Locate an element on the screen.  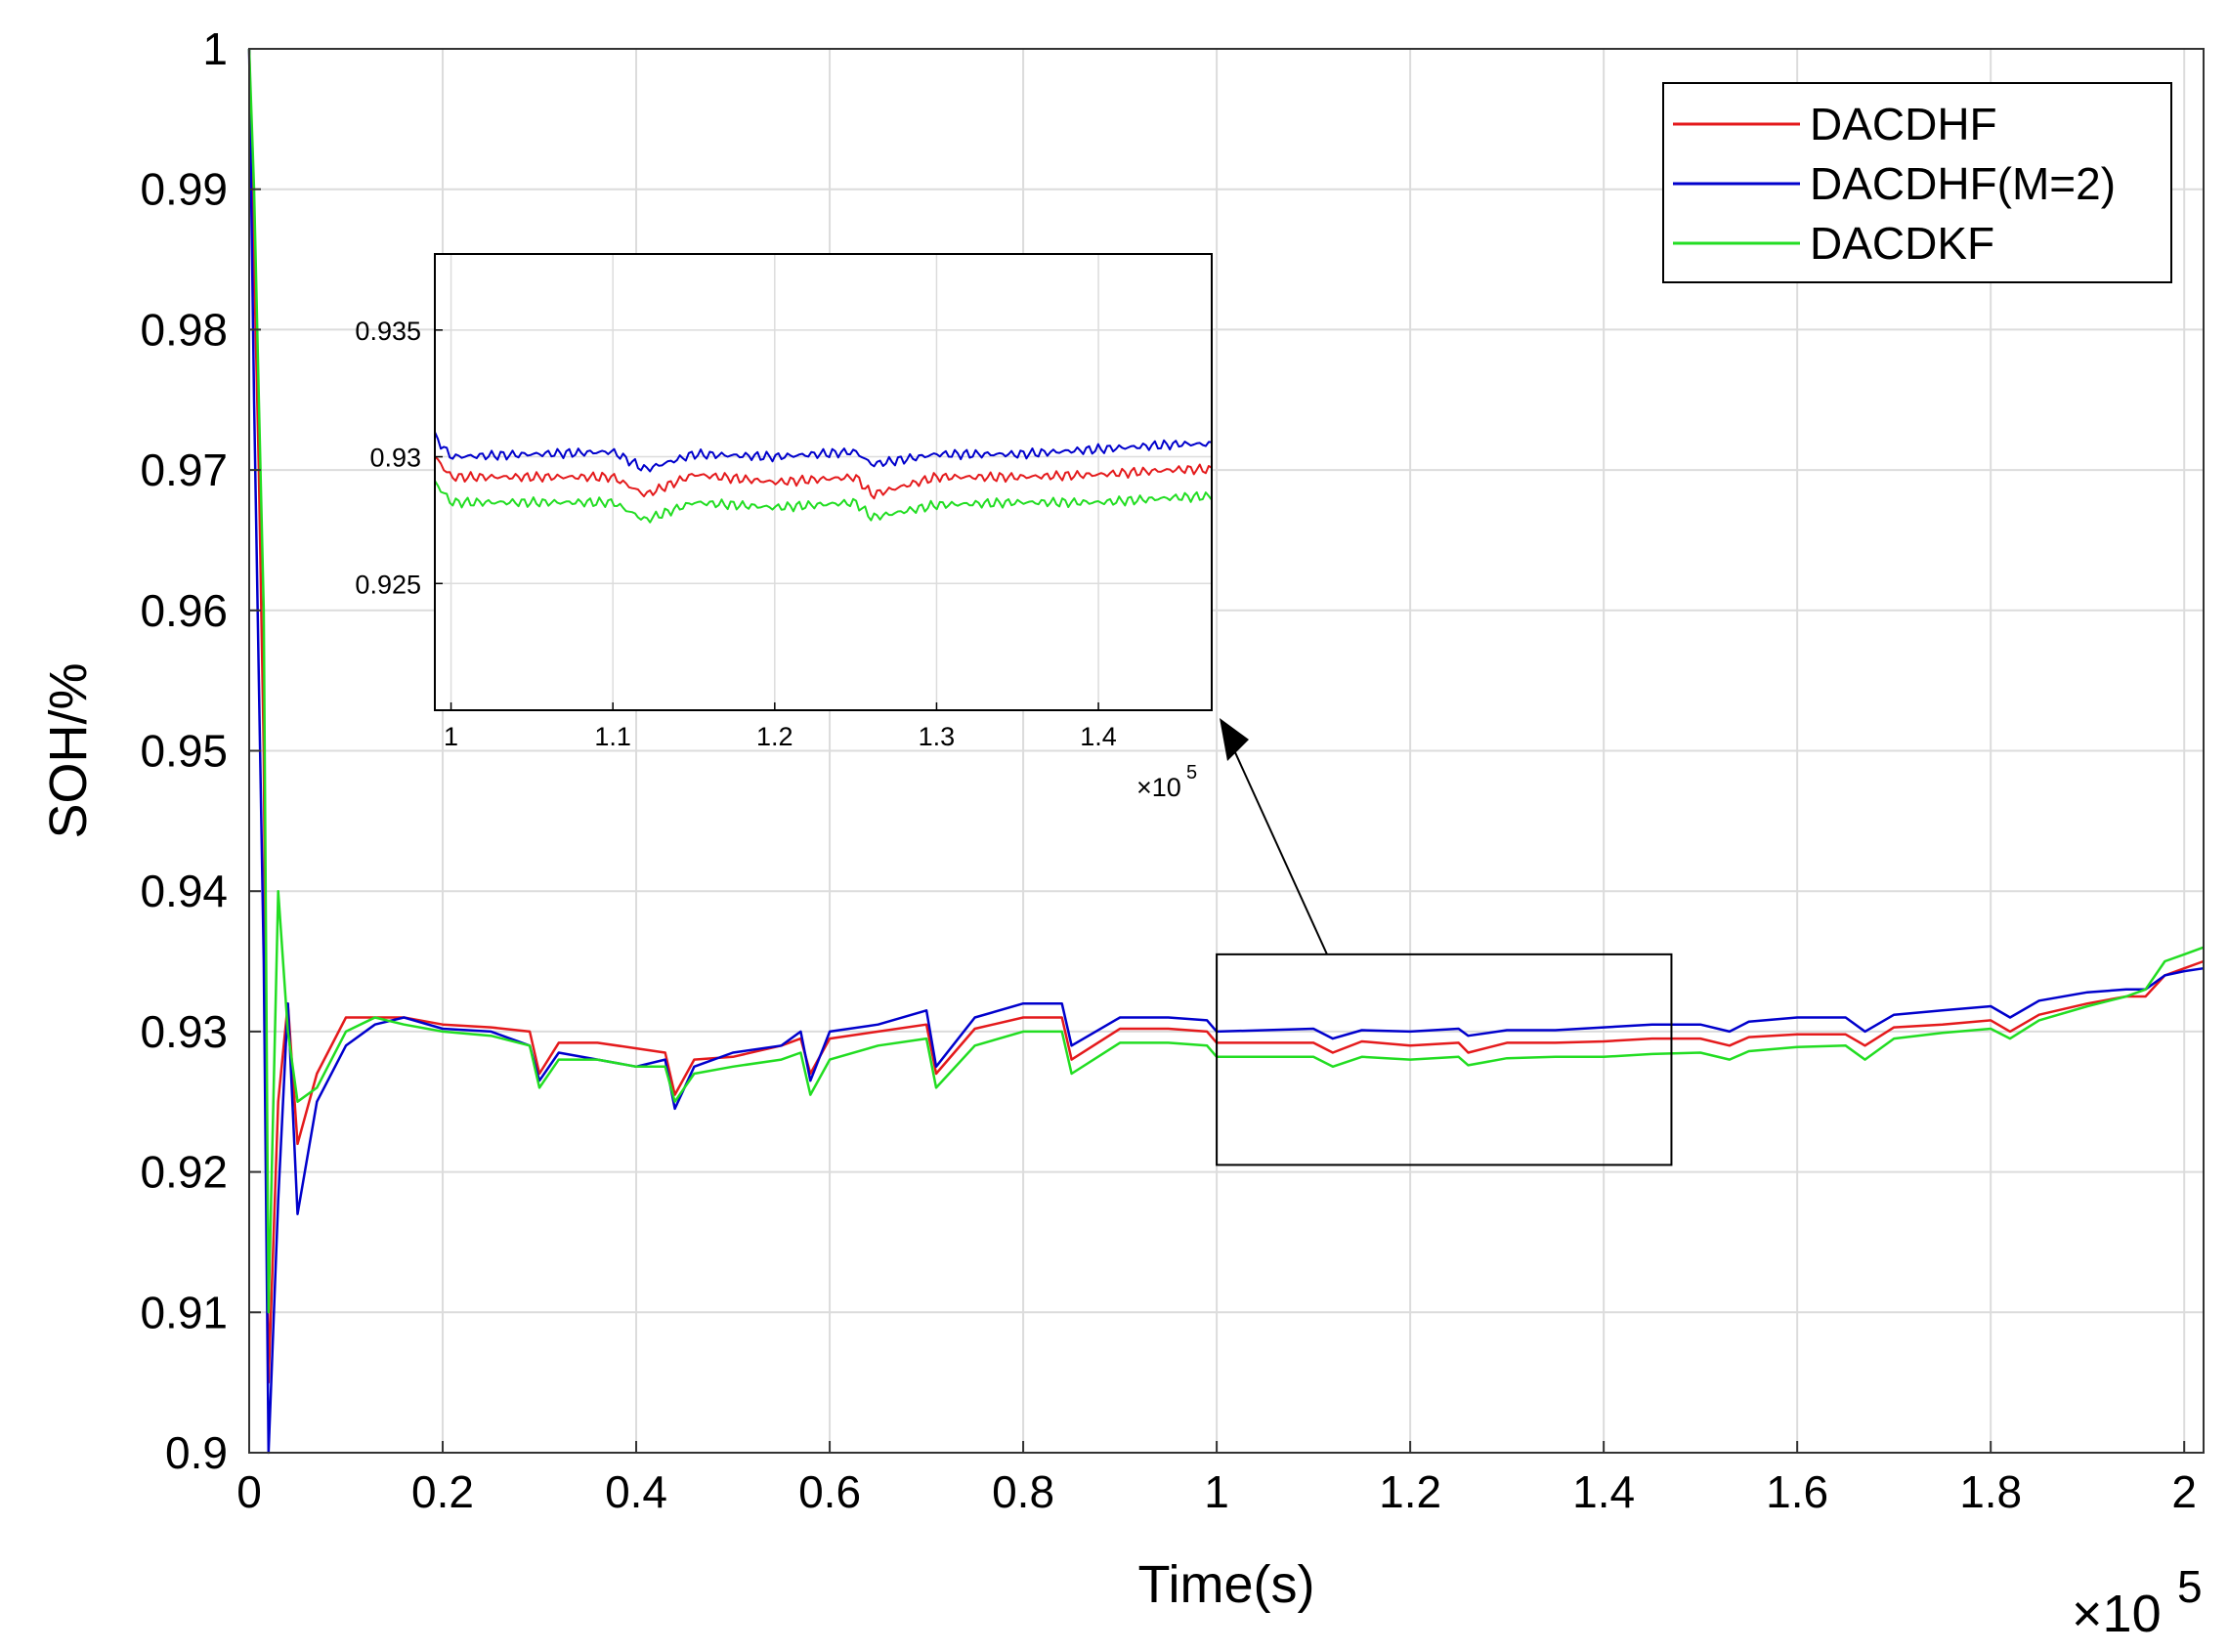
x-tick-label-1: 0.2 is located at coordinates (442, 1491).